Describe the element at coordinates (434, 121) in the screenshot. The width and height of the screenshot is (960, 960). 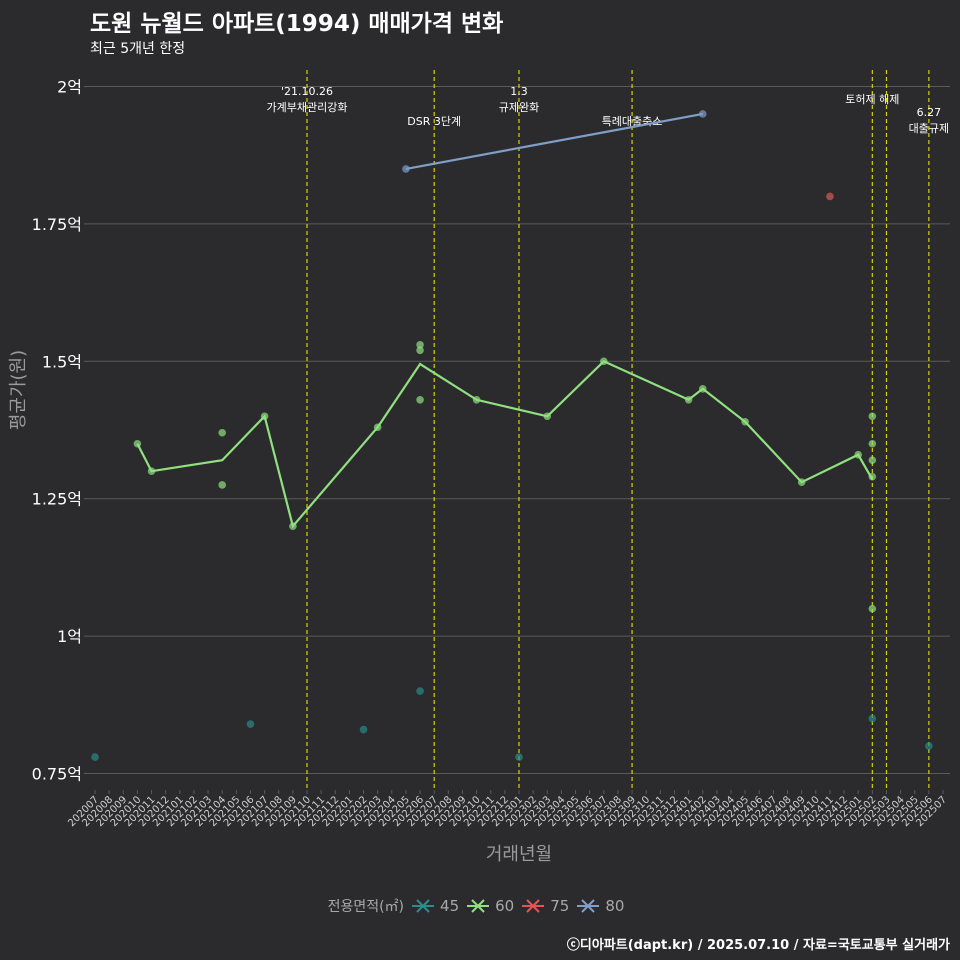
I see `event-label: DSR 3단계` at that location.